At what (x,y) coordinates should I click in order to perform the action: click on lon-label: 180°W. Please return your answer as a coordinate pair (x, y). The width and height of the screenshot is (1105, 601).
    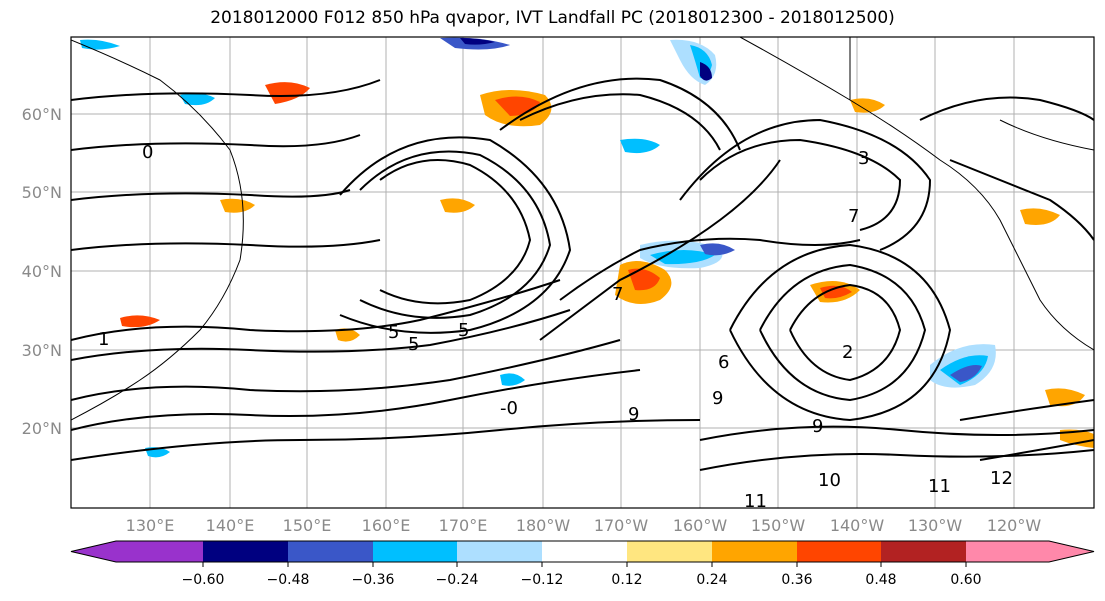
    Looking at the image, I should click on (543, 525).